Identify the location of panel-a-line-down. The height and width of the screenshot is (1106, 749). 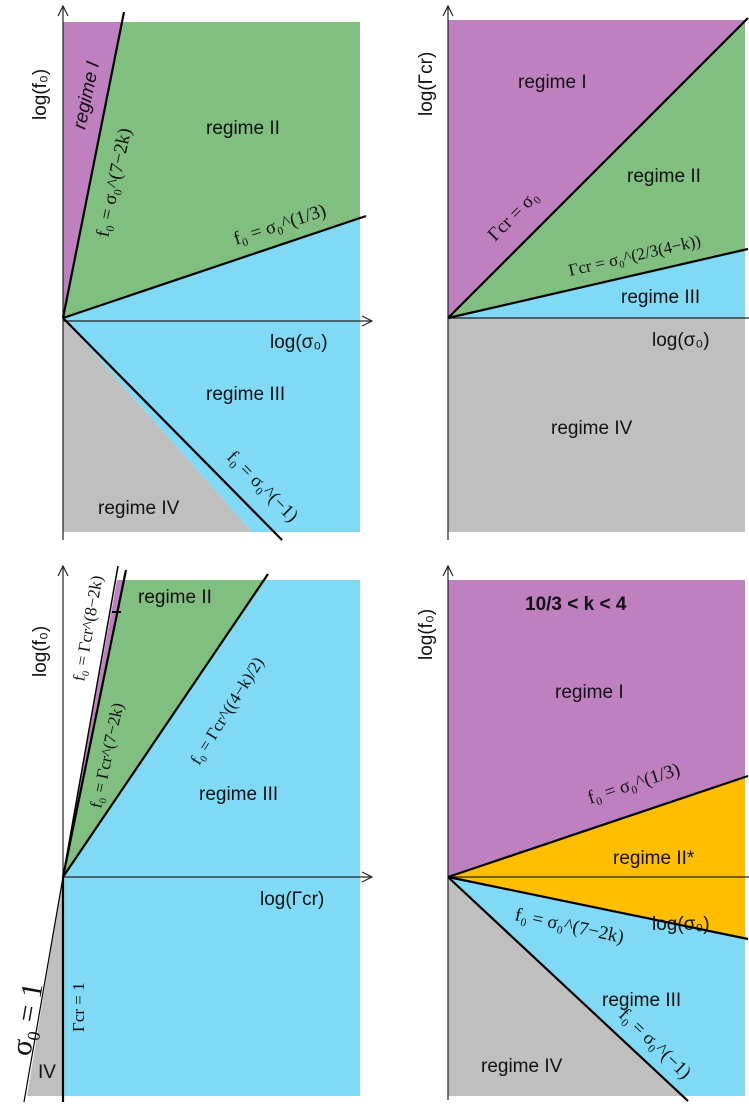
(172, 429).